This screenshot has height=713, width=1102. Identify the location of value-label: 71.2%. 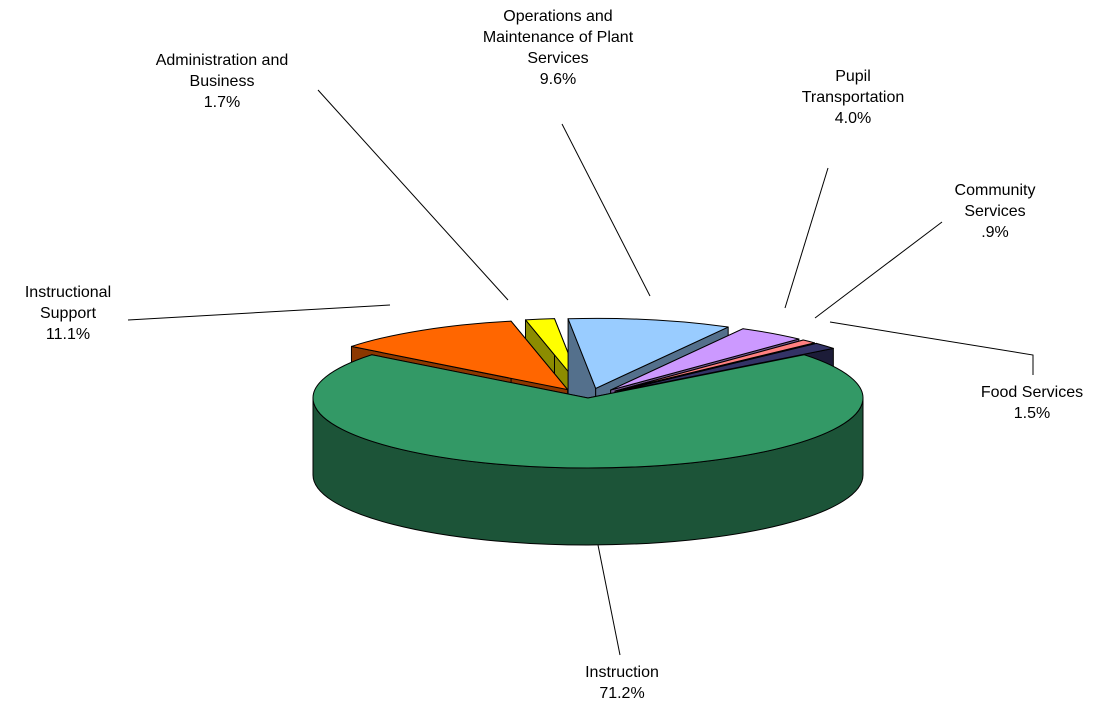
(622, 693).